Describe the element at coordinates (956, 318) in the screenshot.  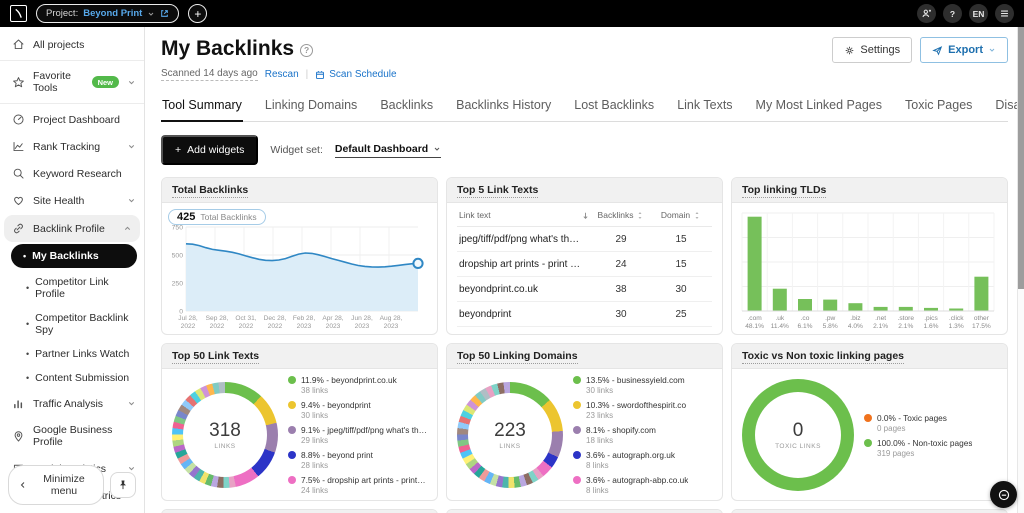
I see `svg-text: .click` at that location.